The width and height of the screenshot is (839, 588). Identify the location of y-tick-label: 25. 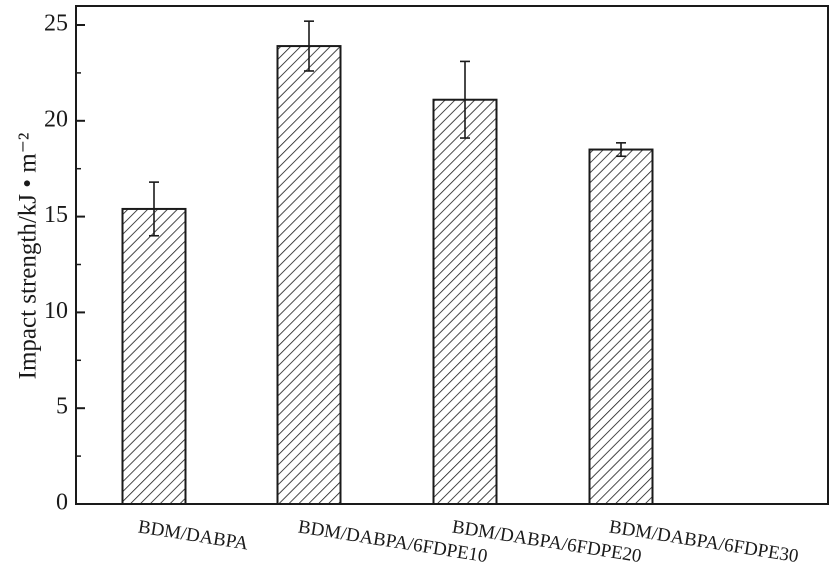
(56, 24).